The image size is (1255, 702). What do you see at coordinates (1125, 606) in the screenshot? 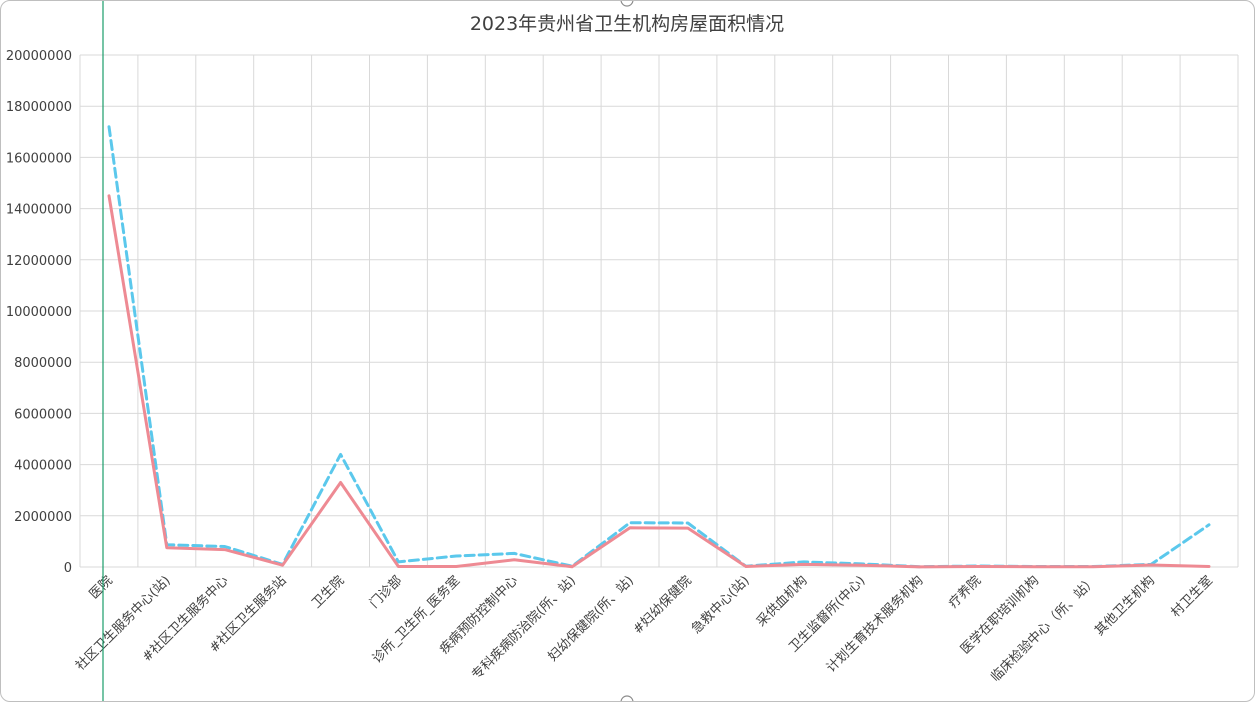
I see `x-tick-label: 其他卫生机构` at bounding box center [1125, 606].